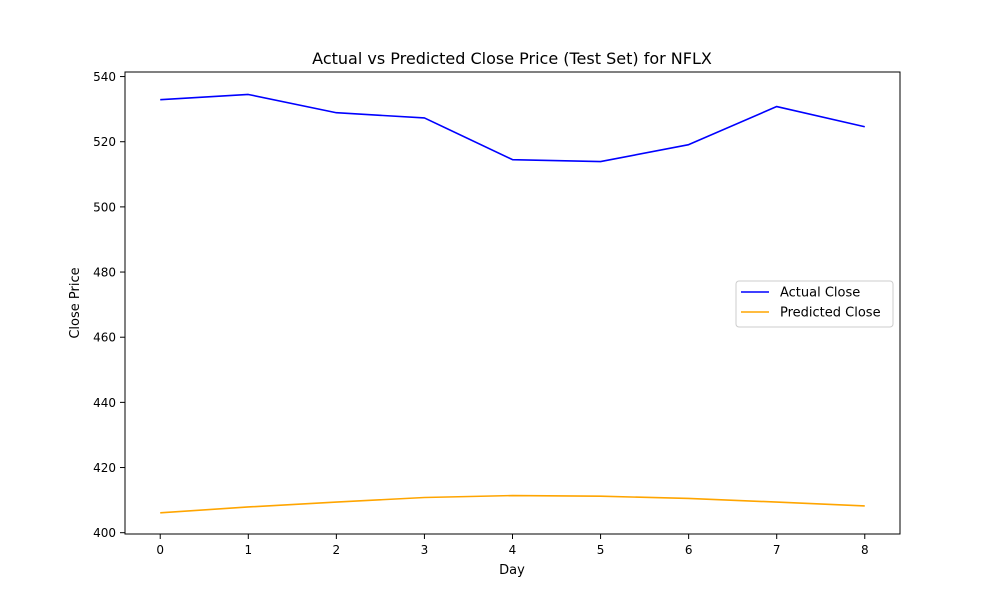 The image size is (1000, 600). I want to click on x-tick-label: 4, so click(513, 550).